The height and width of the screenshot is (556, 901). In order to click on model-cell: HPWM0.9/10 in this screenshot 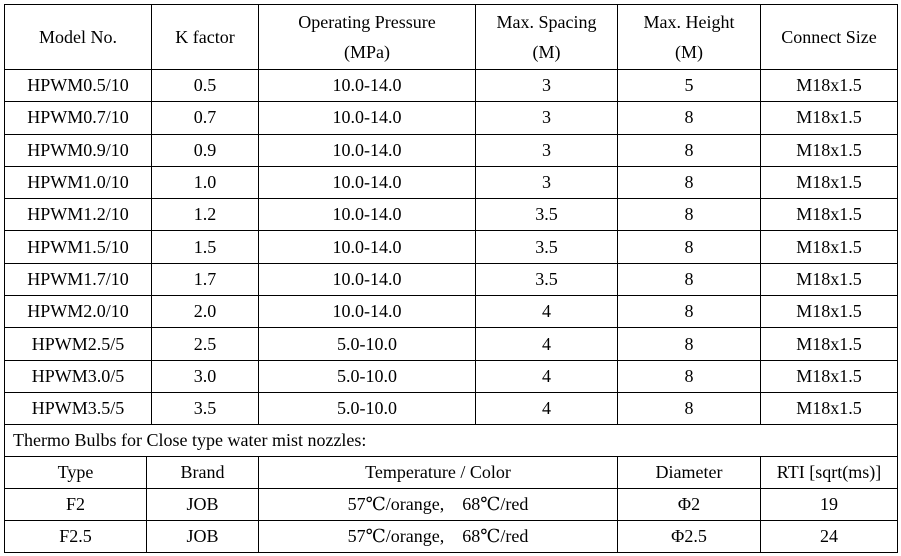, I will do `click(78, 150)`.